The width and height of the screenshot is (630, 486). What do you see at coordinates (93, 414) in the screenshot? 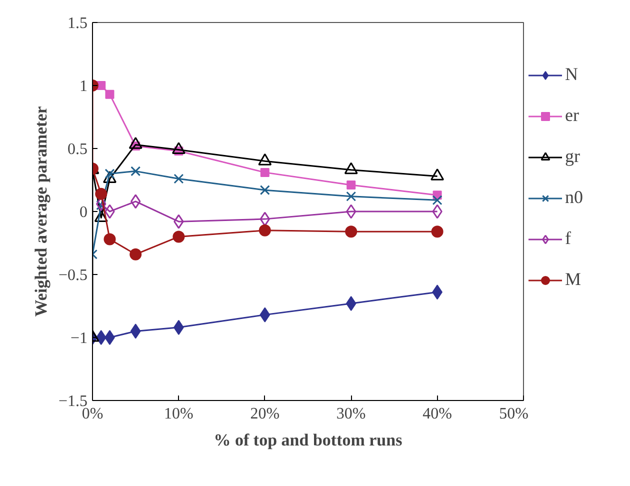
I see `x-tick-label: 0%` at bounding box center [93, 414].